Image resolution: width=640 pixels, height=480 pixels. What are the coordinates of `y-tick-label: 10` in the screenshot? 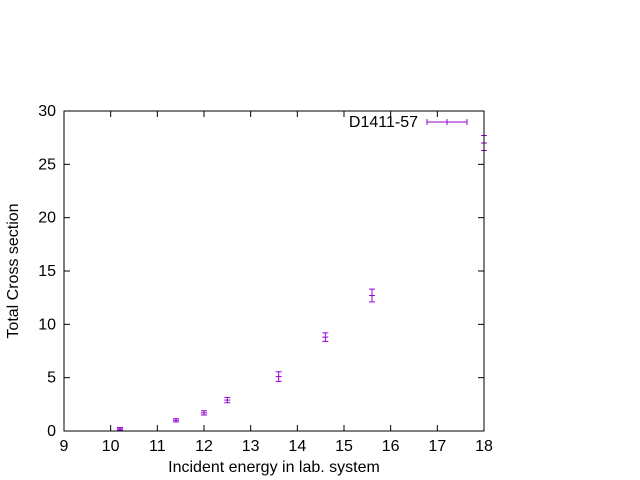 It's located at (47, 324).